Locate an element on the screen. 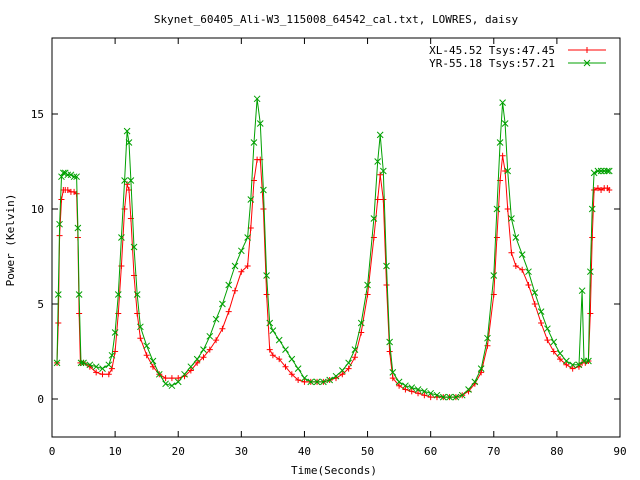  legend-marker is located at coordinates (587, 50).